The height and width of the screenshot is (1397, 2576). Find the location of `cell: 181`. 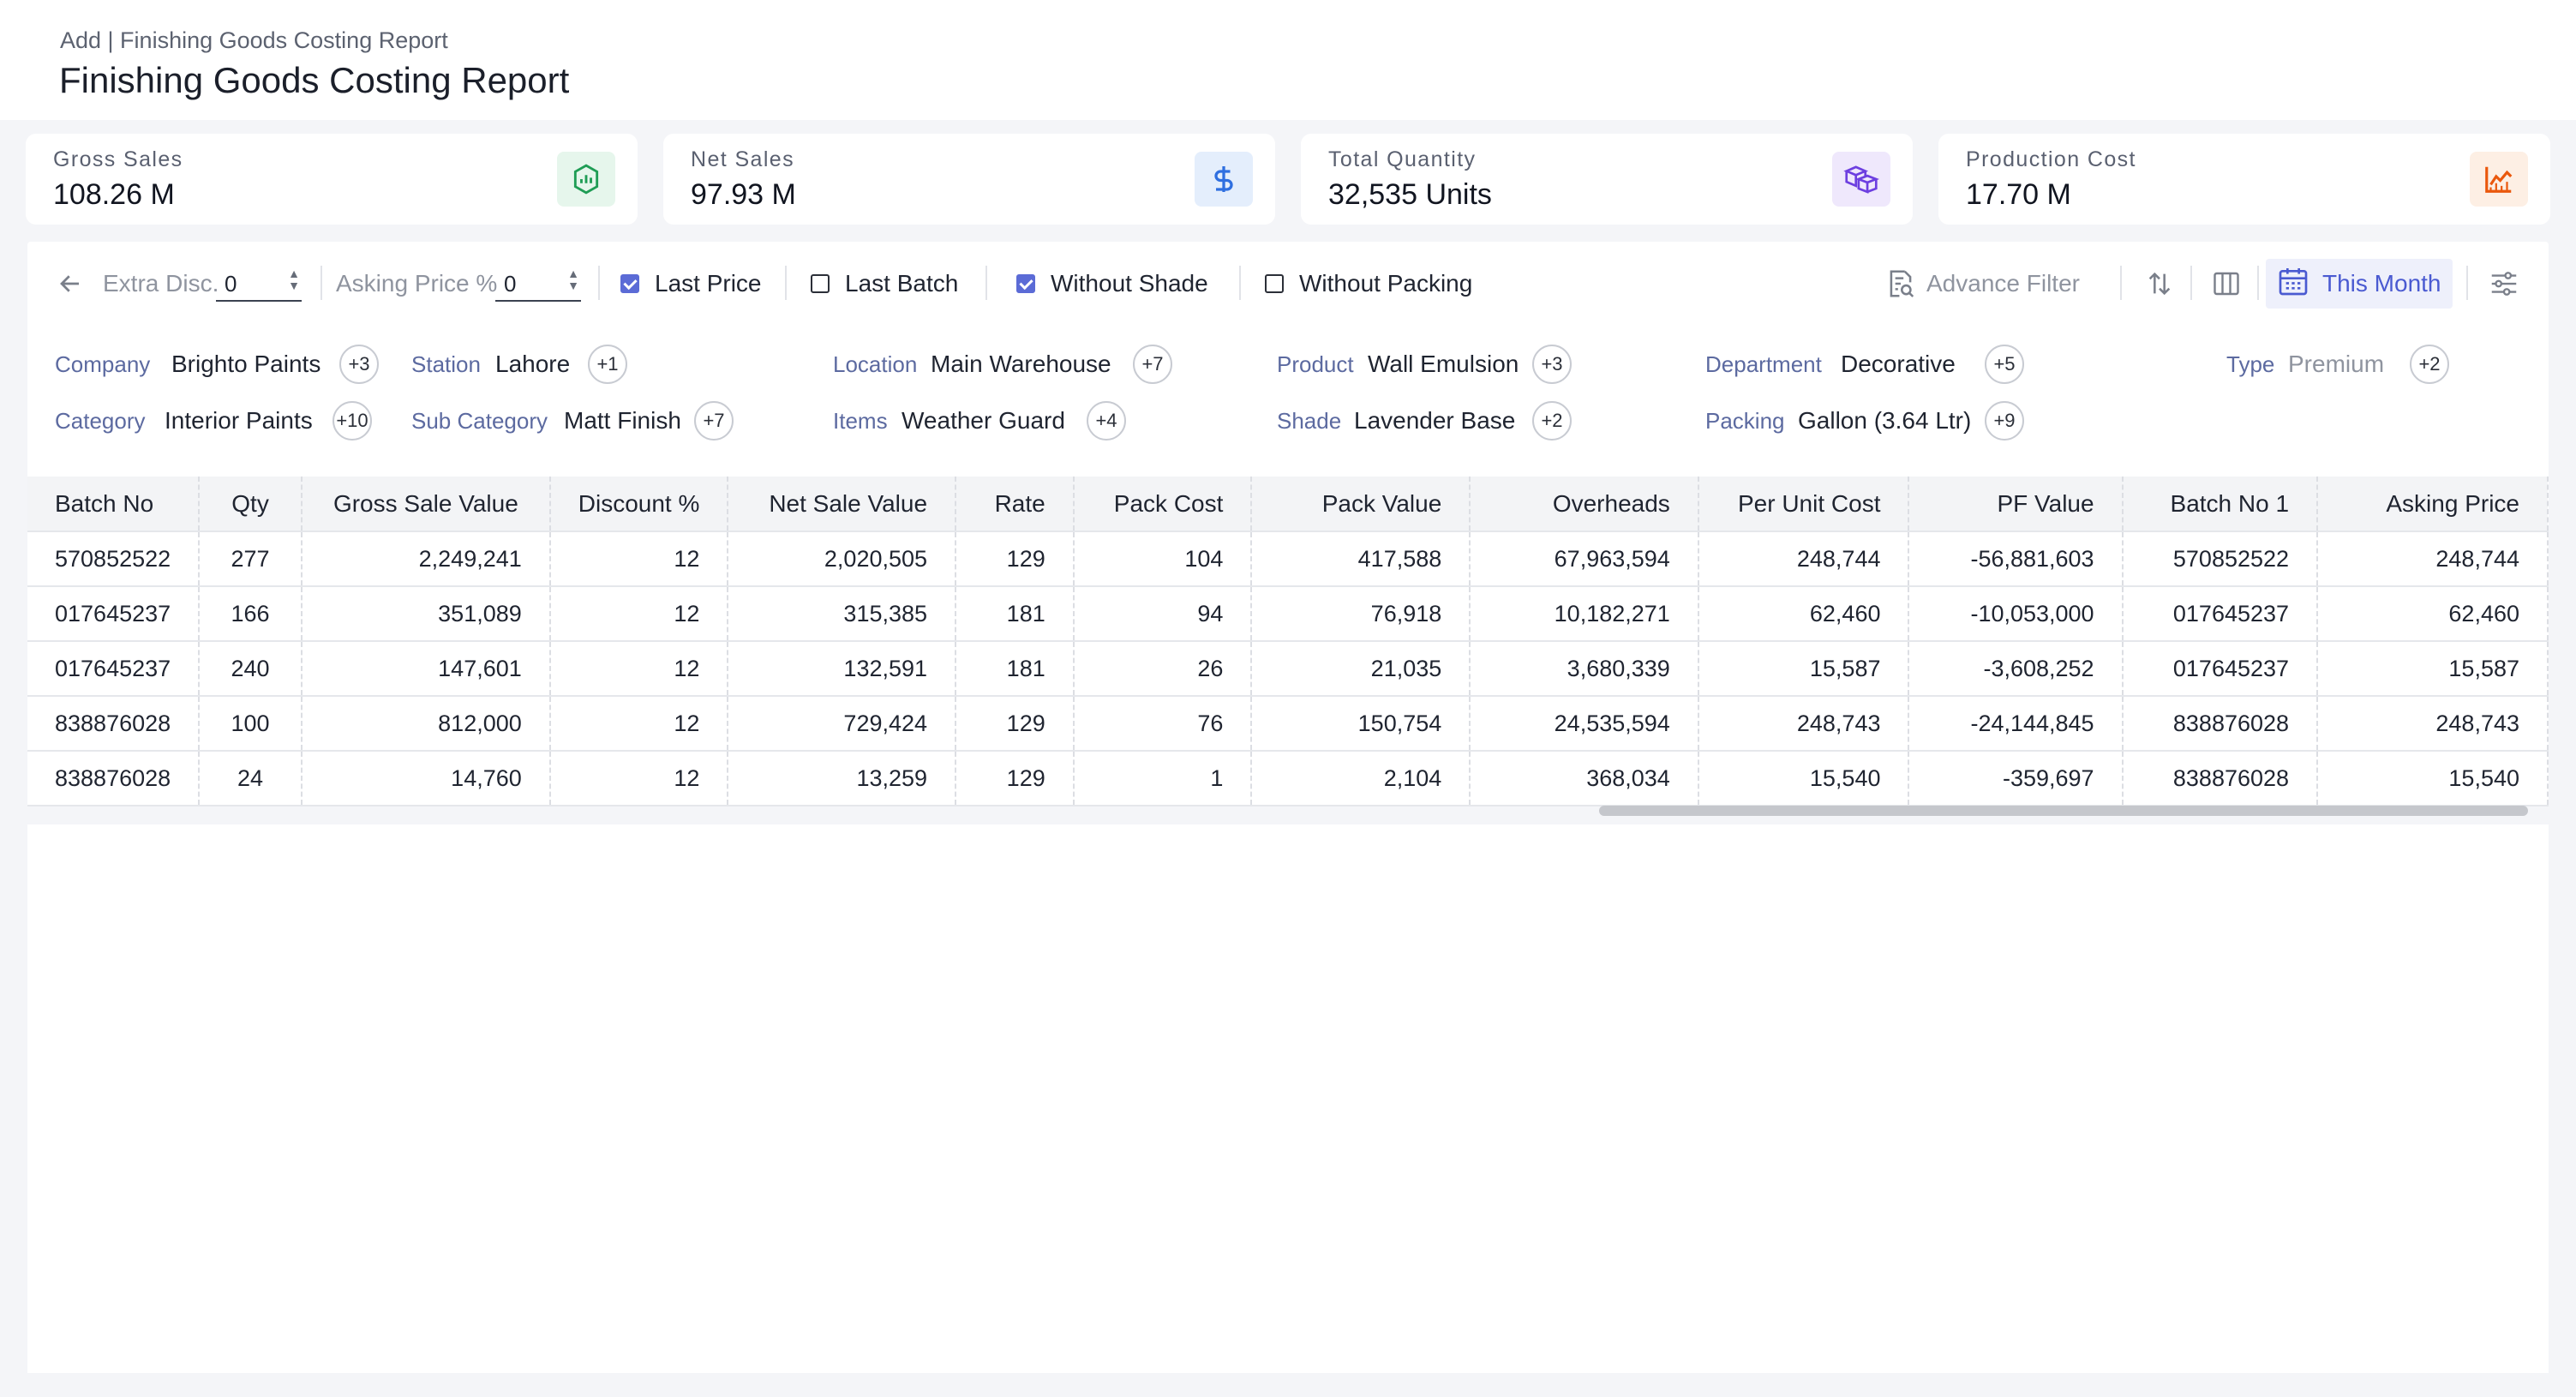

cell: 181 is located at coordinates (1016, 669).